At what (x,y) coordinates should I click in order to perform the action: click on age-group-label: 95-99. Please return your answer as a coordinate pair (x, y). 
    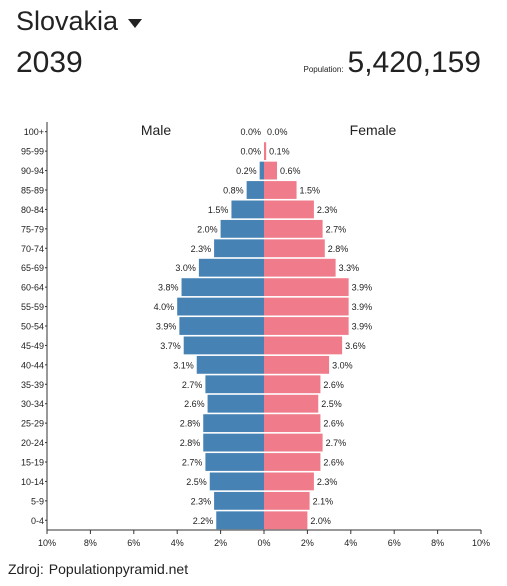
    Looking at the image, I should click on (32, 152).